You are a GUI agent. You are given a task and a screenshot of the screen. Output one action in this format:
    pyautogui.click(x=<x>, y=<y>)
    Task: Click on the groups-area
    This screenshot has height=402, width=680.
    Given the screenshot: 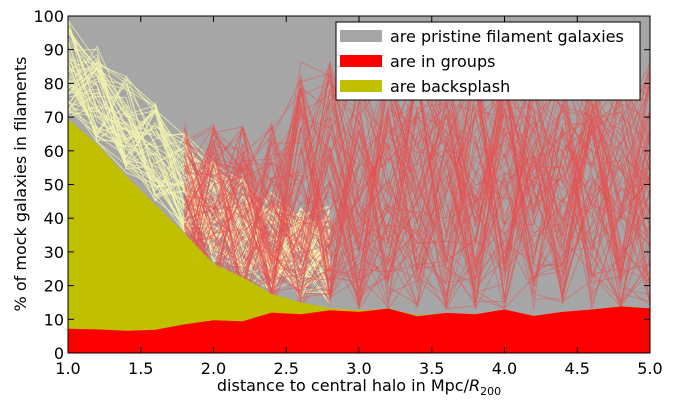 What is the action you would take?
    pyautogui.click(x=359, y=329)
    